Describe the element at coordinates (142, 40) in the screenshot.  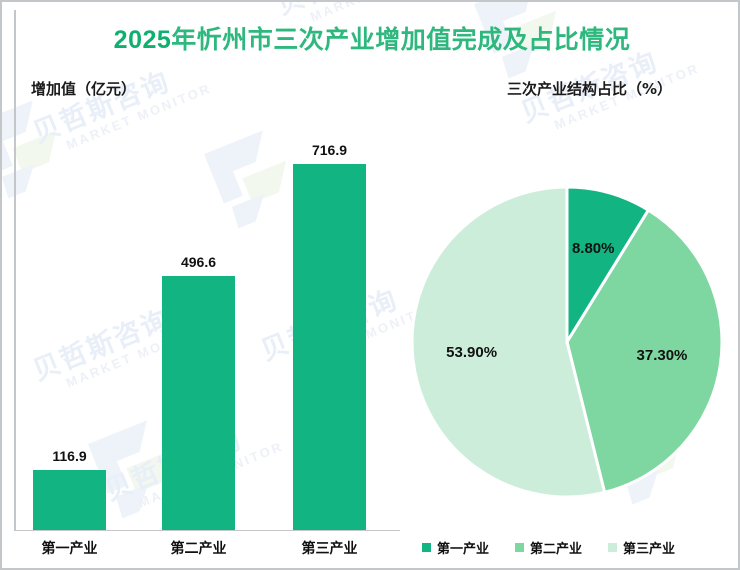
I see `chart-title-year: 2025` at that location.